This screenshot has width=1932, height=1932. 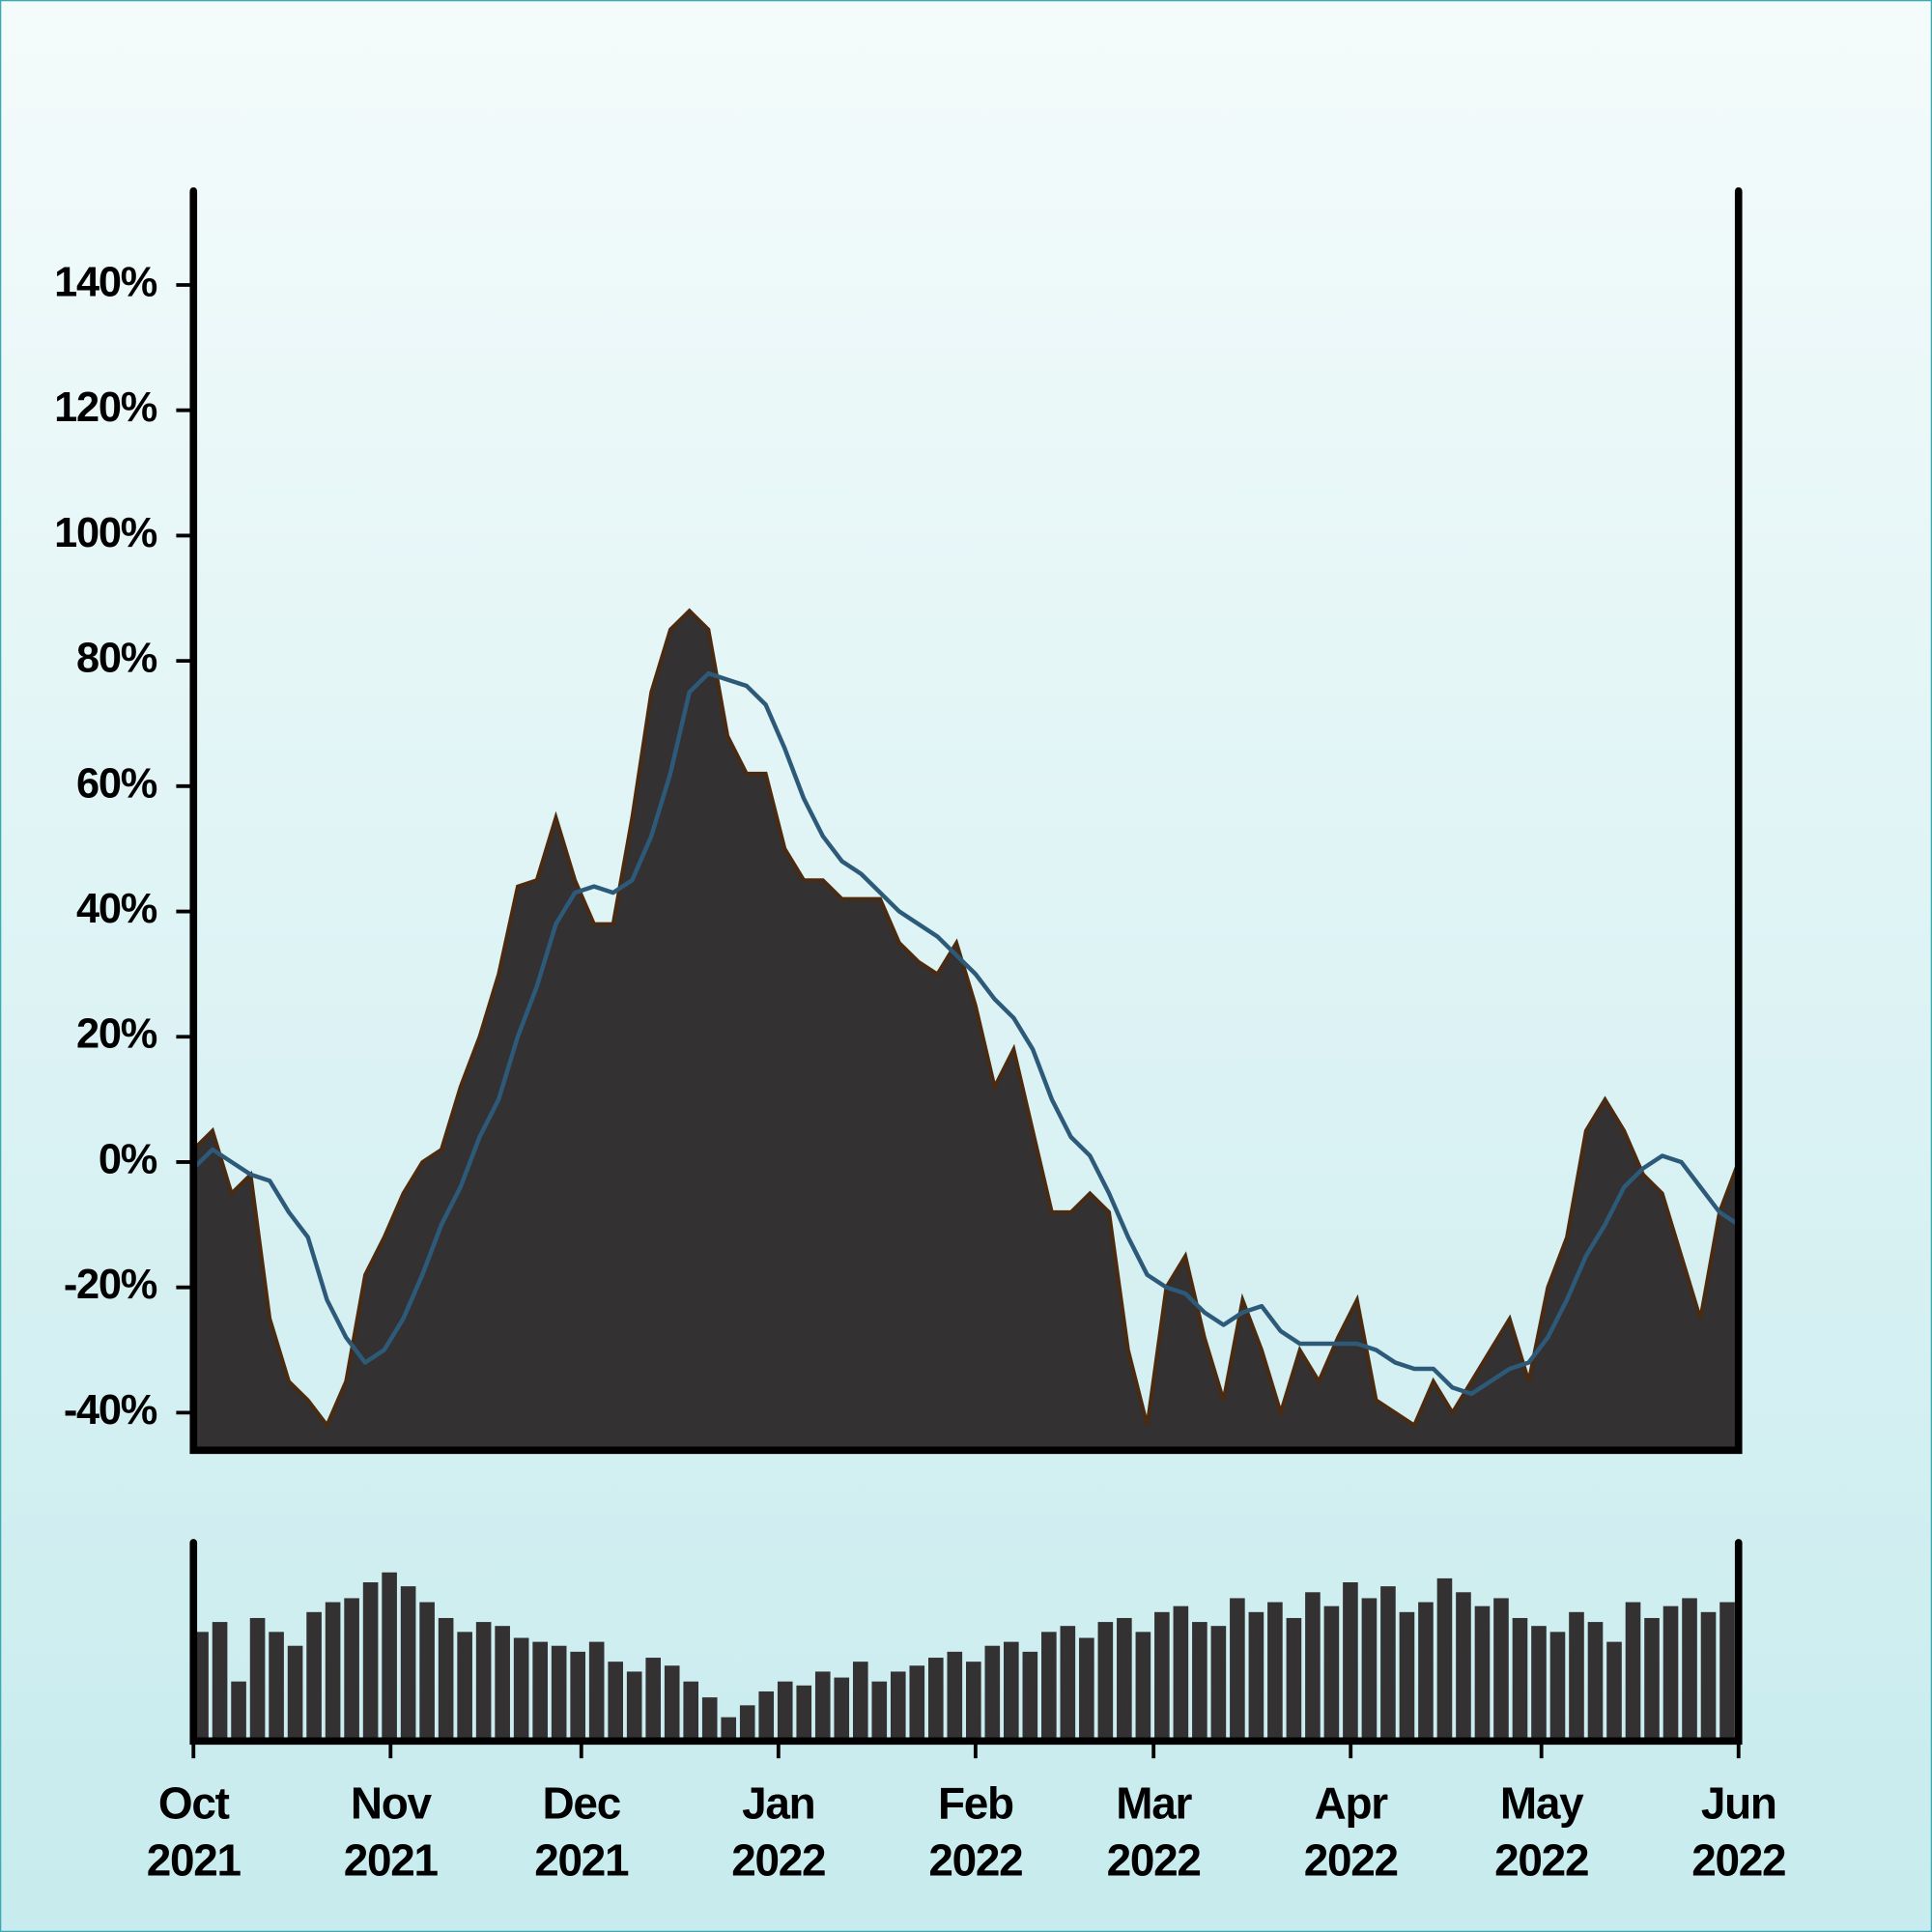 I want to click on y-tick-label: 140%, so click(x=105, y=282).